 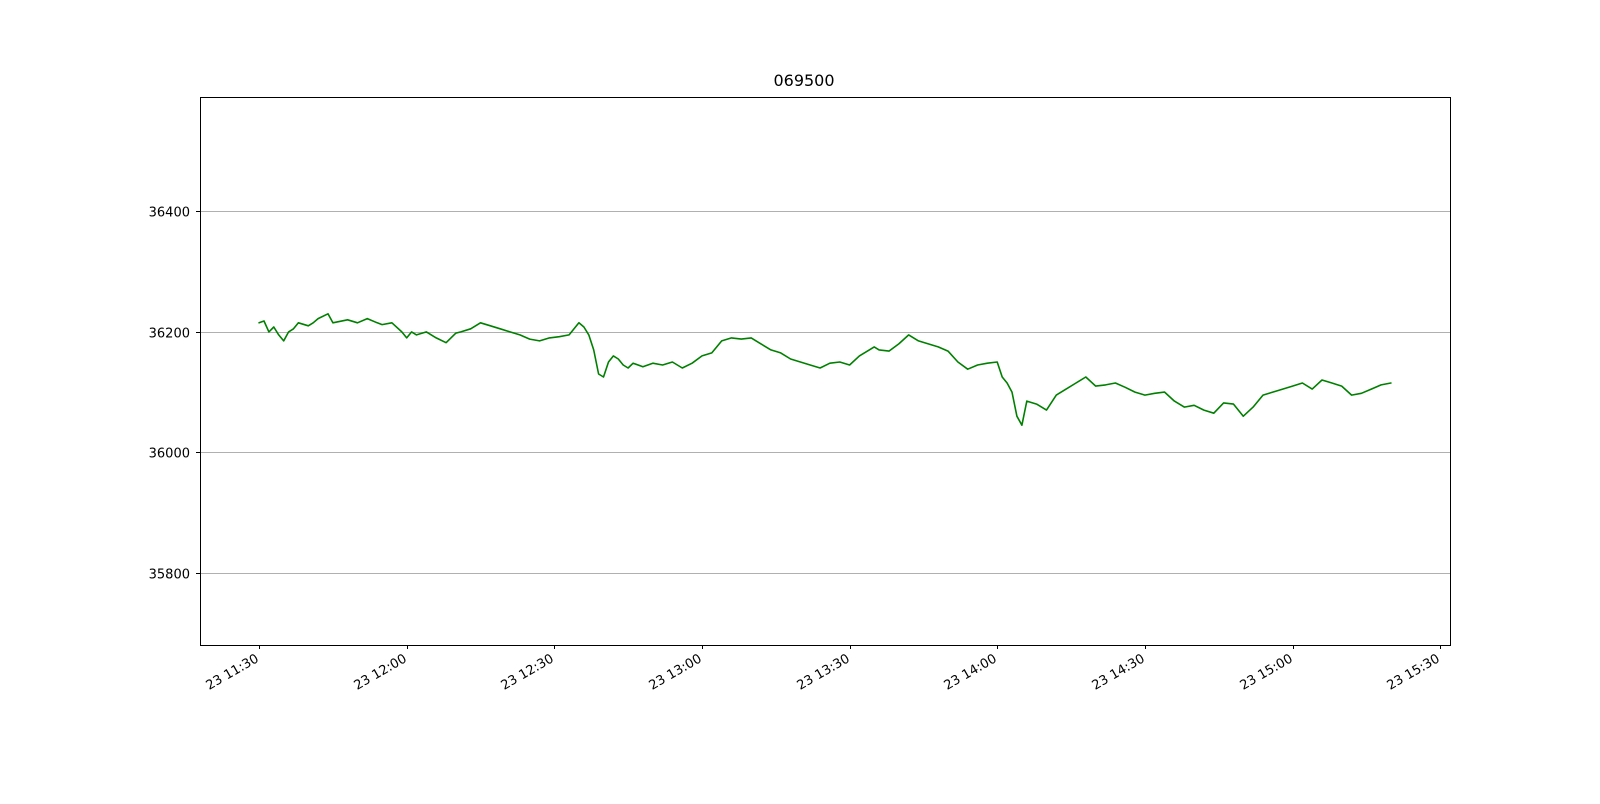 I want to click on y-tick-label: 36000, so click(x=169, y=454).